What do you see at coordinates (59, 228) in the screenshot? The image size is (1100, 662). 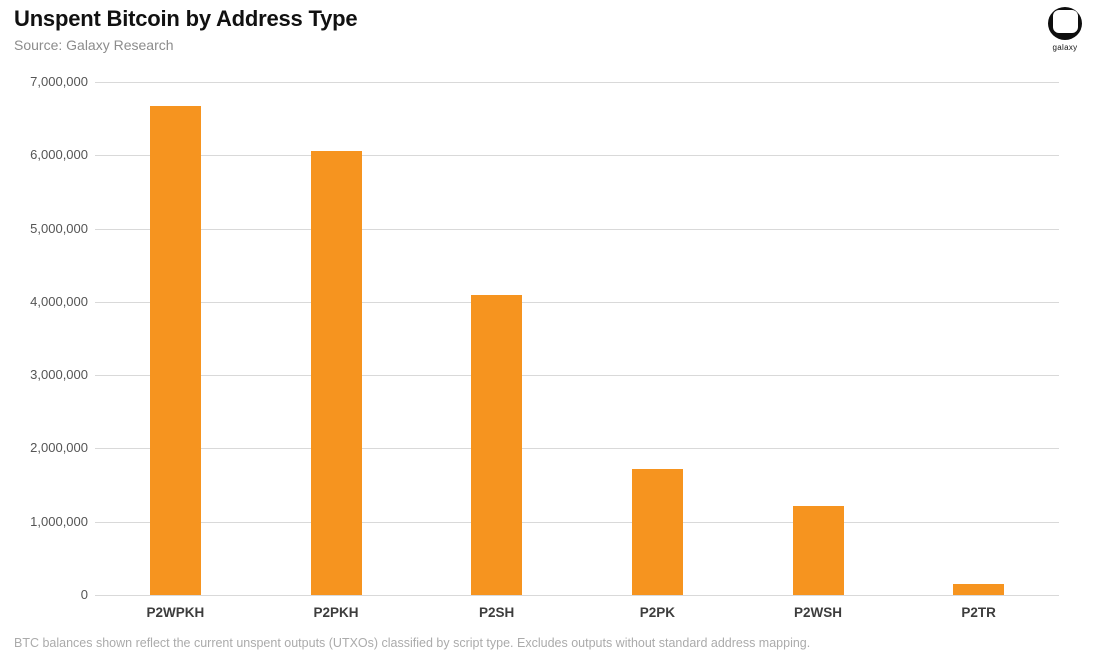 I see `y-axis-tick-label: 5,000,000` at bounding box center [59, 228].